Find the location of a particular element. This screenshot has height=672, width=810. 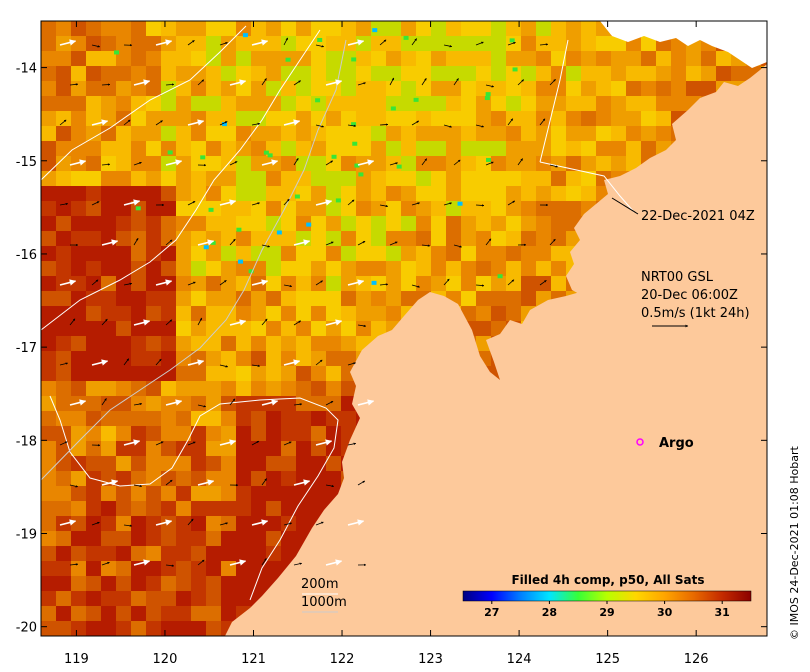

isobath-200m is located at coordinates (194, 498).